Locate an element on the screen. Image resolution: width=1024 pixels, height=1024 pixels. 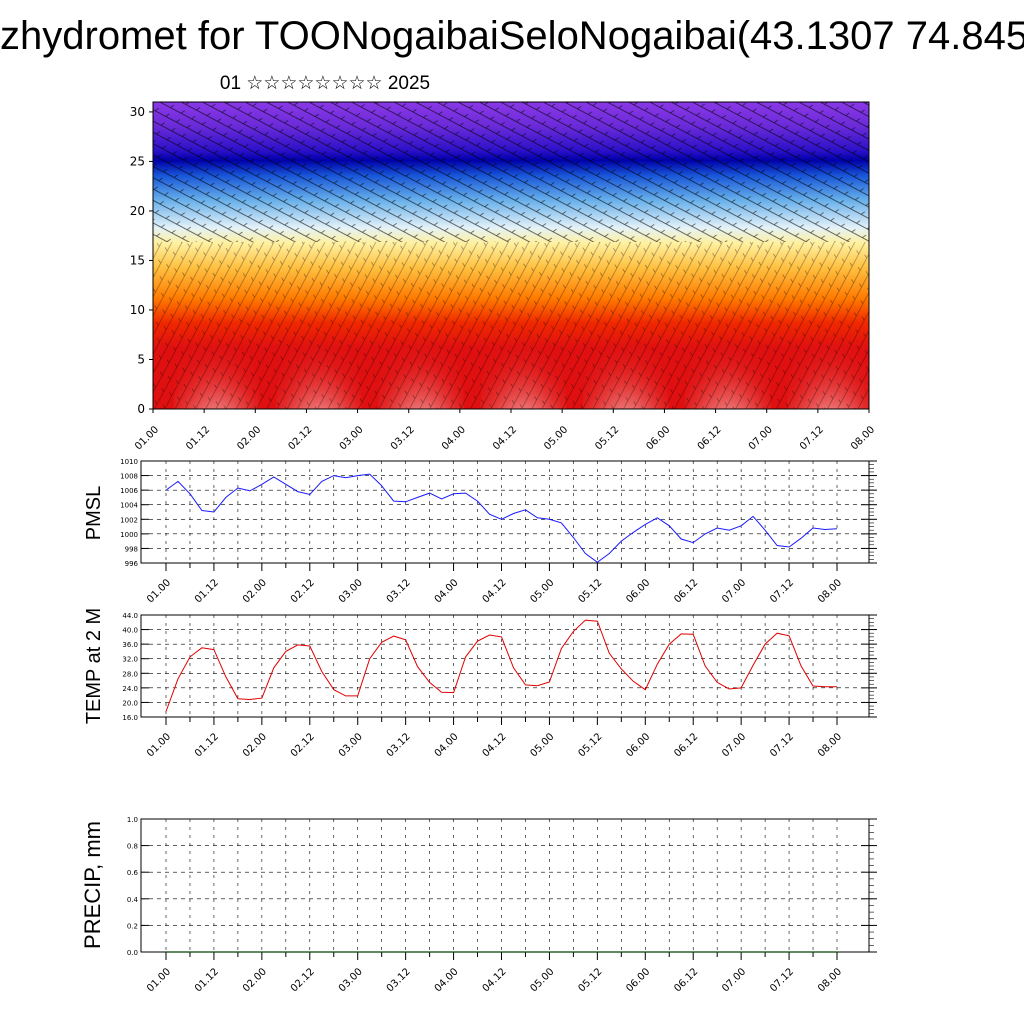
heatmap-x-tick-label: 06.12 is located at coordinates (710, 438).